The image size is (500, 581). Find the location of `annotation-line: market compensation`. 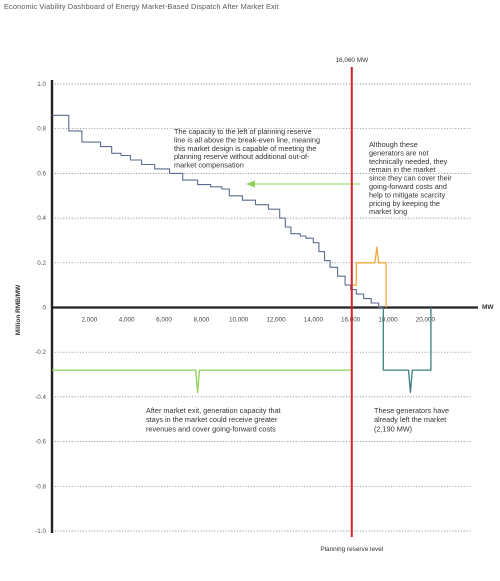

annotation-line: market compensation is located at coordinates (209, 165).